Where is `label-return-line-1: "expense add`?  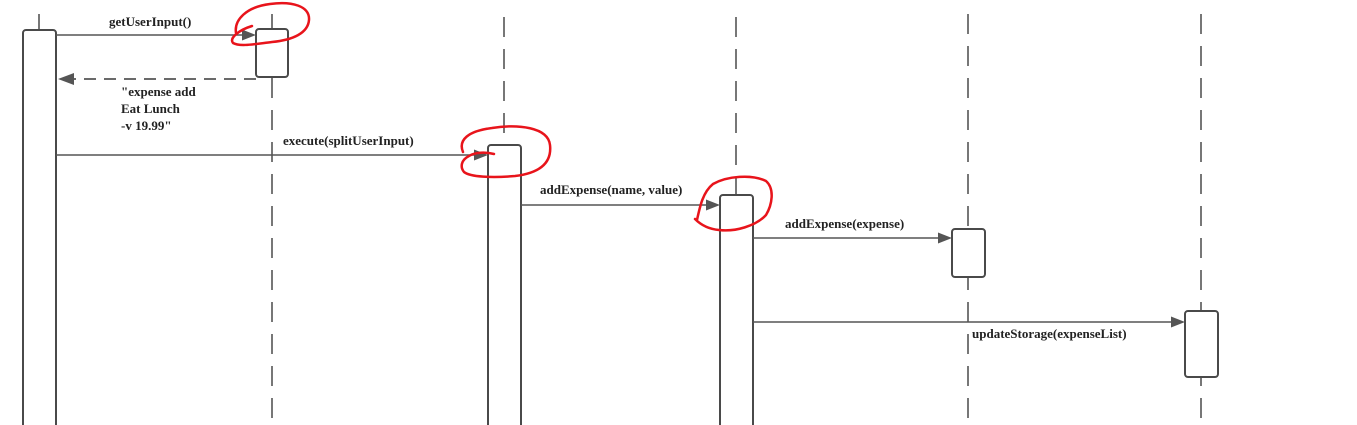 label-return-line-1: "expense add is located at coordinates (159, 91).